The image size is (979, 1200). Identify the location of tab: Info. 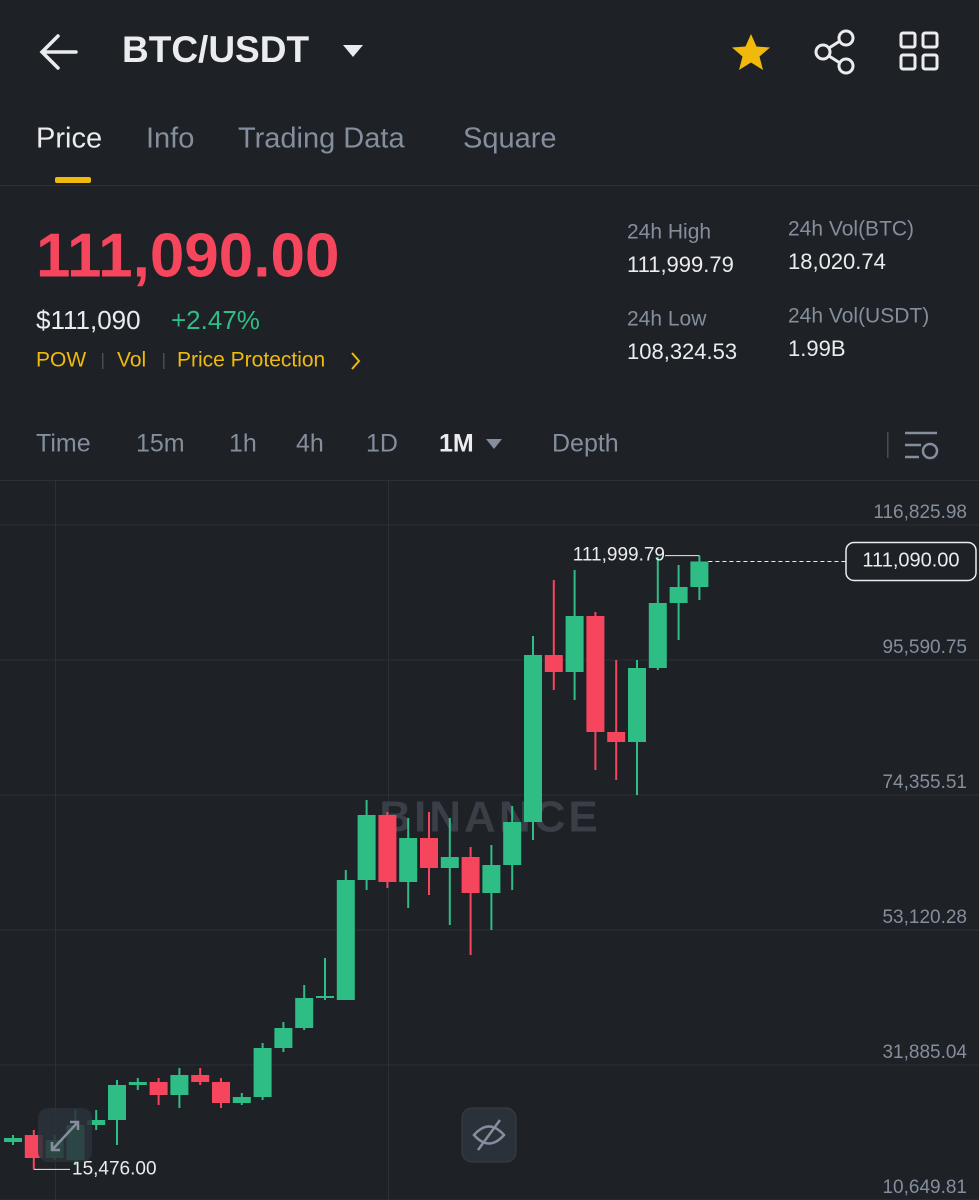
(170, 139).